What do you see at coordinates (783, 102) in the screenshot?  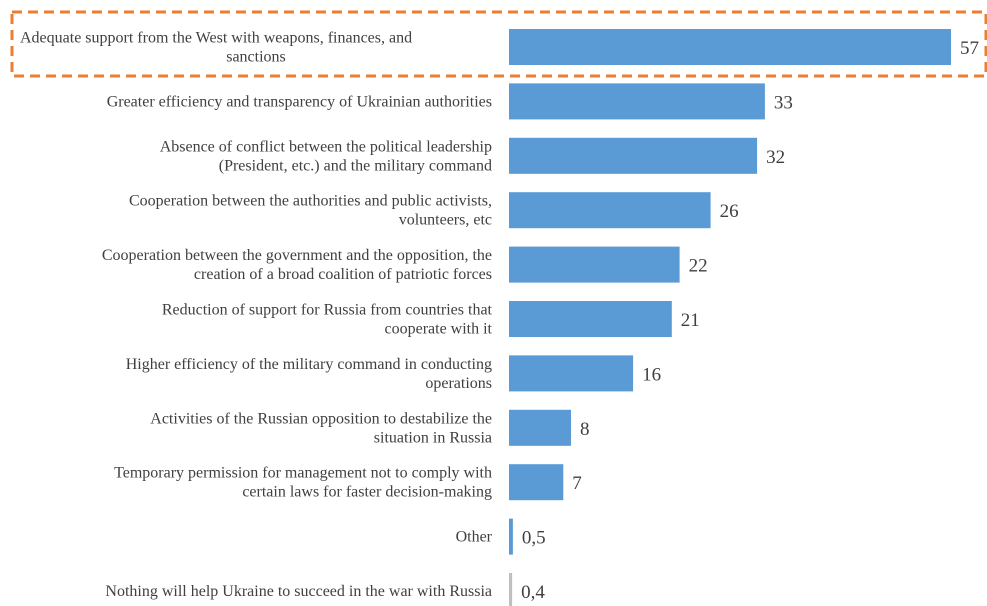 I see `value-label: 33` at bounding box center [783, 102].